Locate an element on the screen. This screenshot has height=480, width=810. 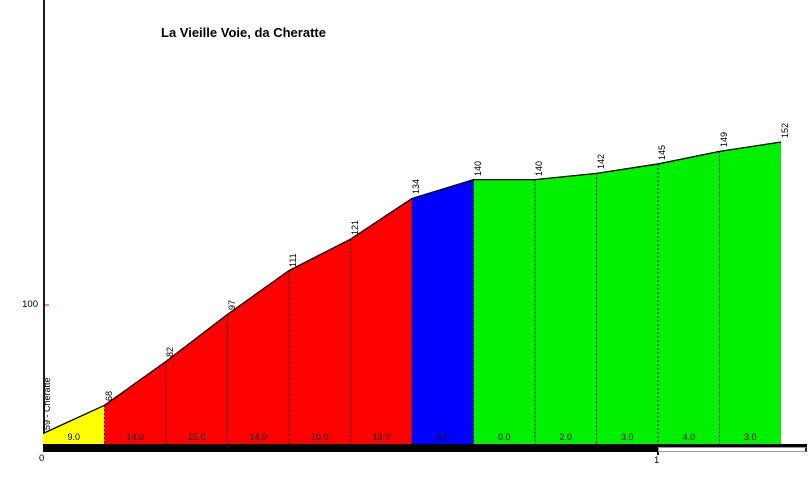
segment-gradient-label: 15.0 is located at coordinates (196, 437).